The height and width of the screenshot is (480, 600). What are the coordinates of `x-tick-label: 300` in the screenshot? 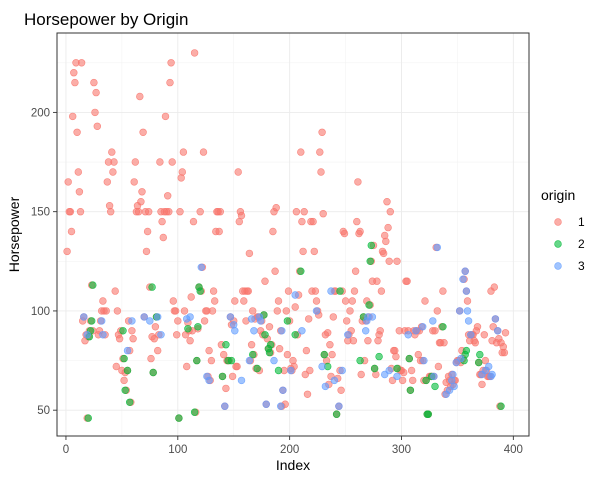 It's located at (401, 450).